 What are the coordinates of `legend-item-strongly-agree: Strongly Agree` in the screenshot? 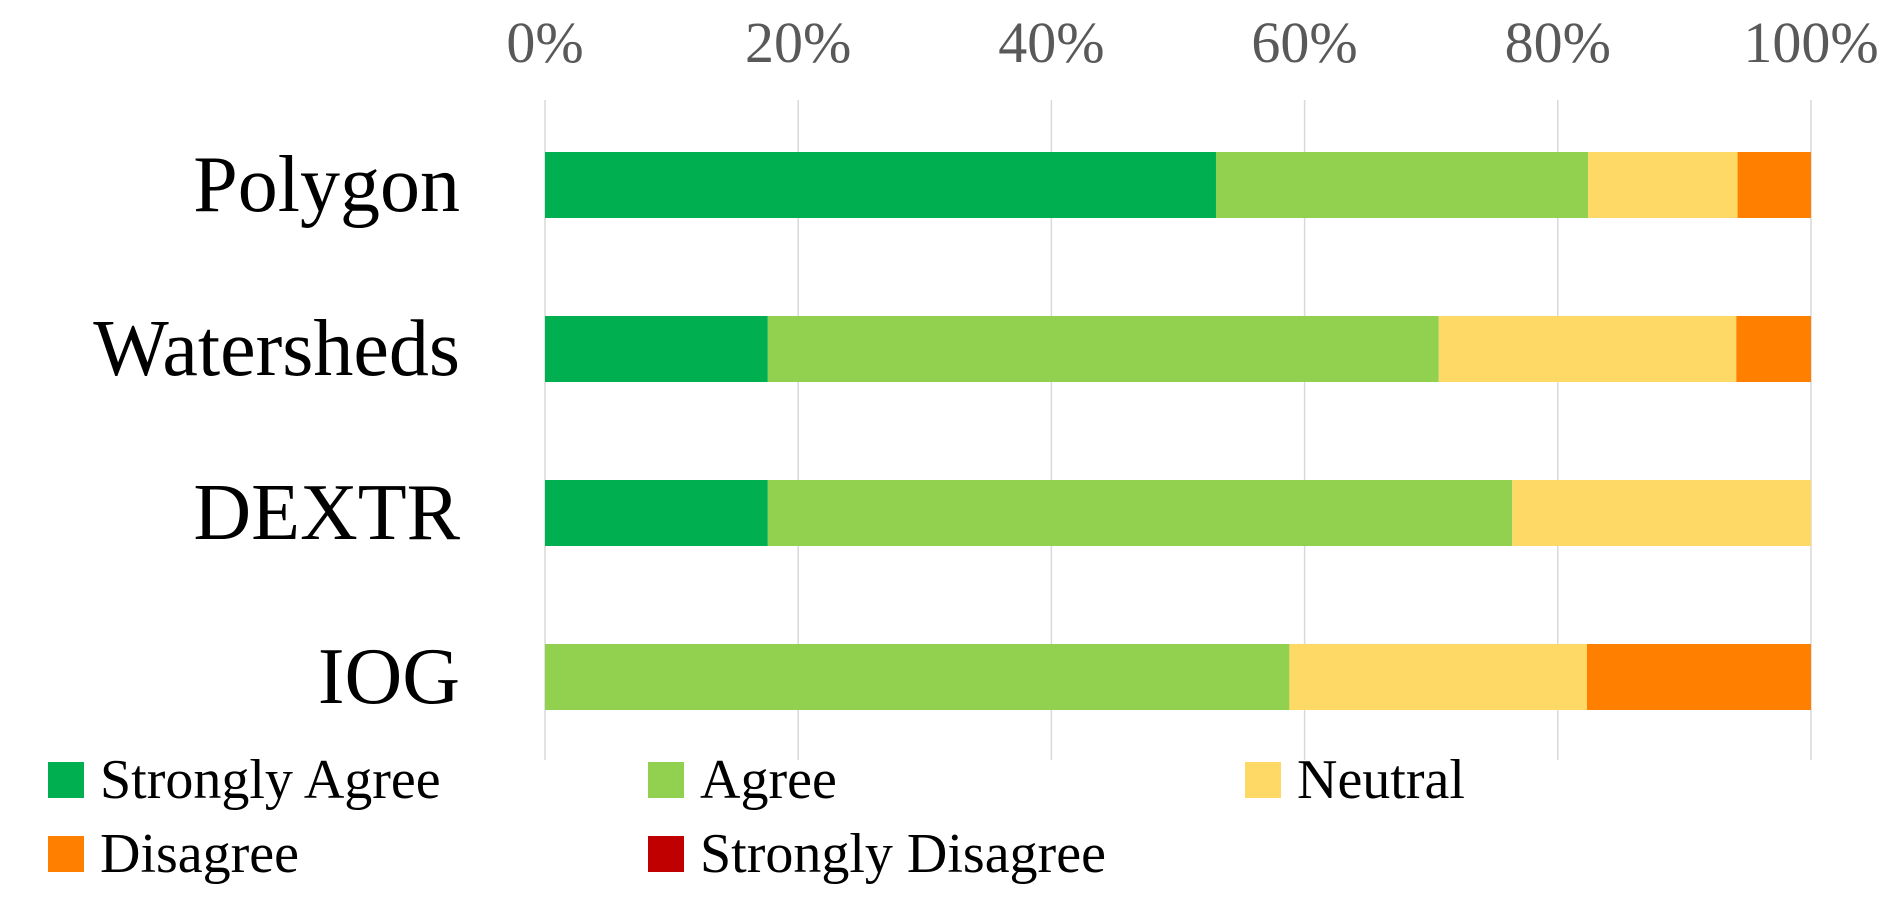 It's located at (244, 780).